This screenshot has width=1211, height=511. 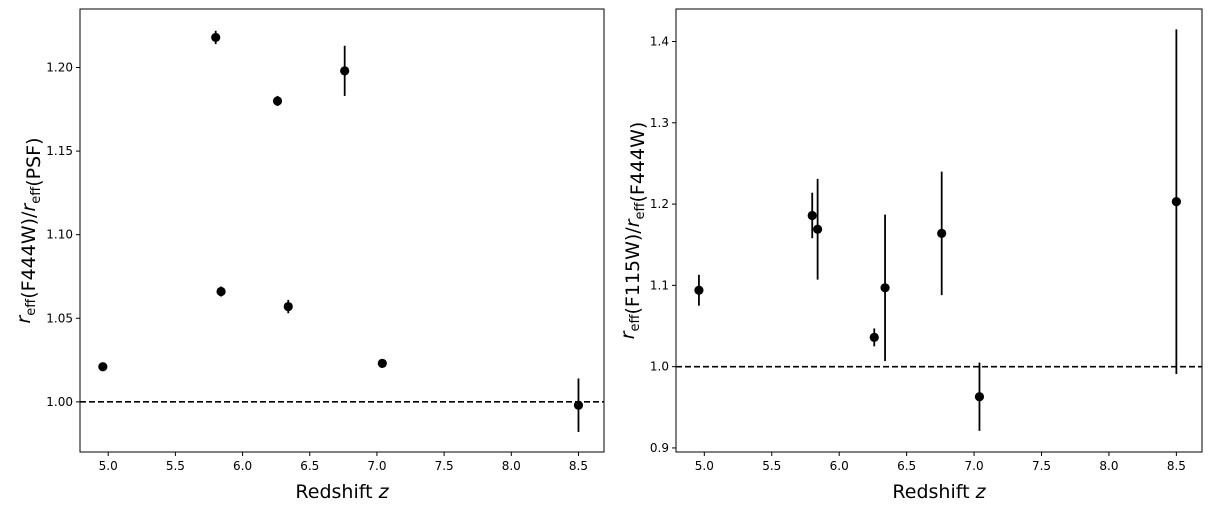 I want to click on y-axis-label: reff(F115W)/reff(F444W), so click(x=633, y=231).